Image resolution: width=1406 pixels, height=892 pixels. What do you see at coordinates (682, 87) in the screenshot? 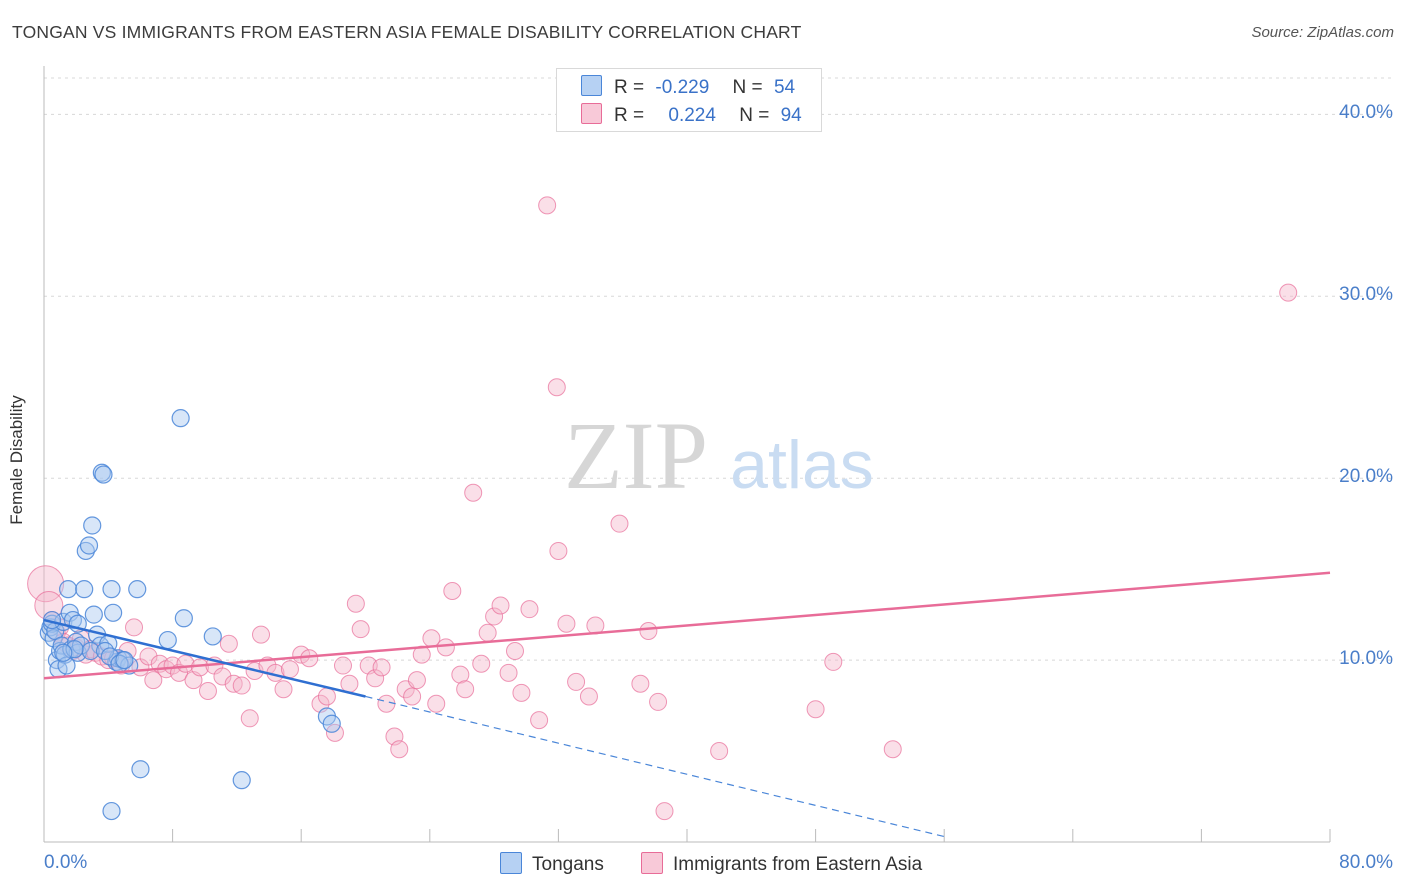
I see `r-value: -0.229` at bounding box center [682, 87].